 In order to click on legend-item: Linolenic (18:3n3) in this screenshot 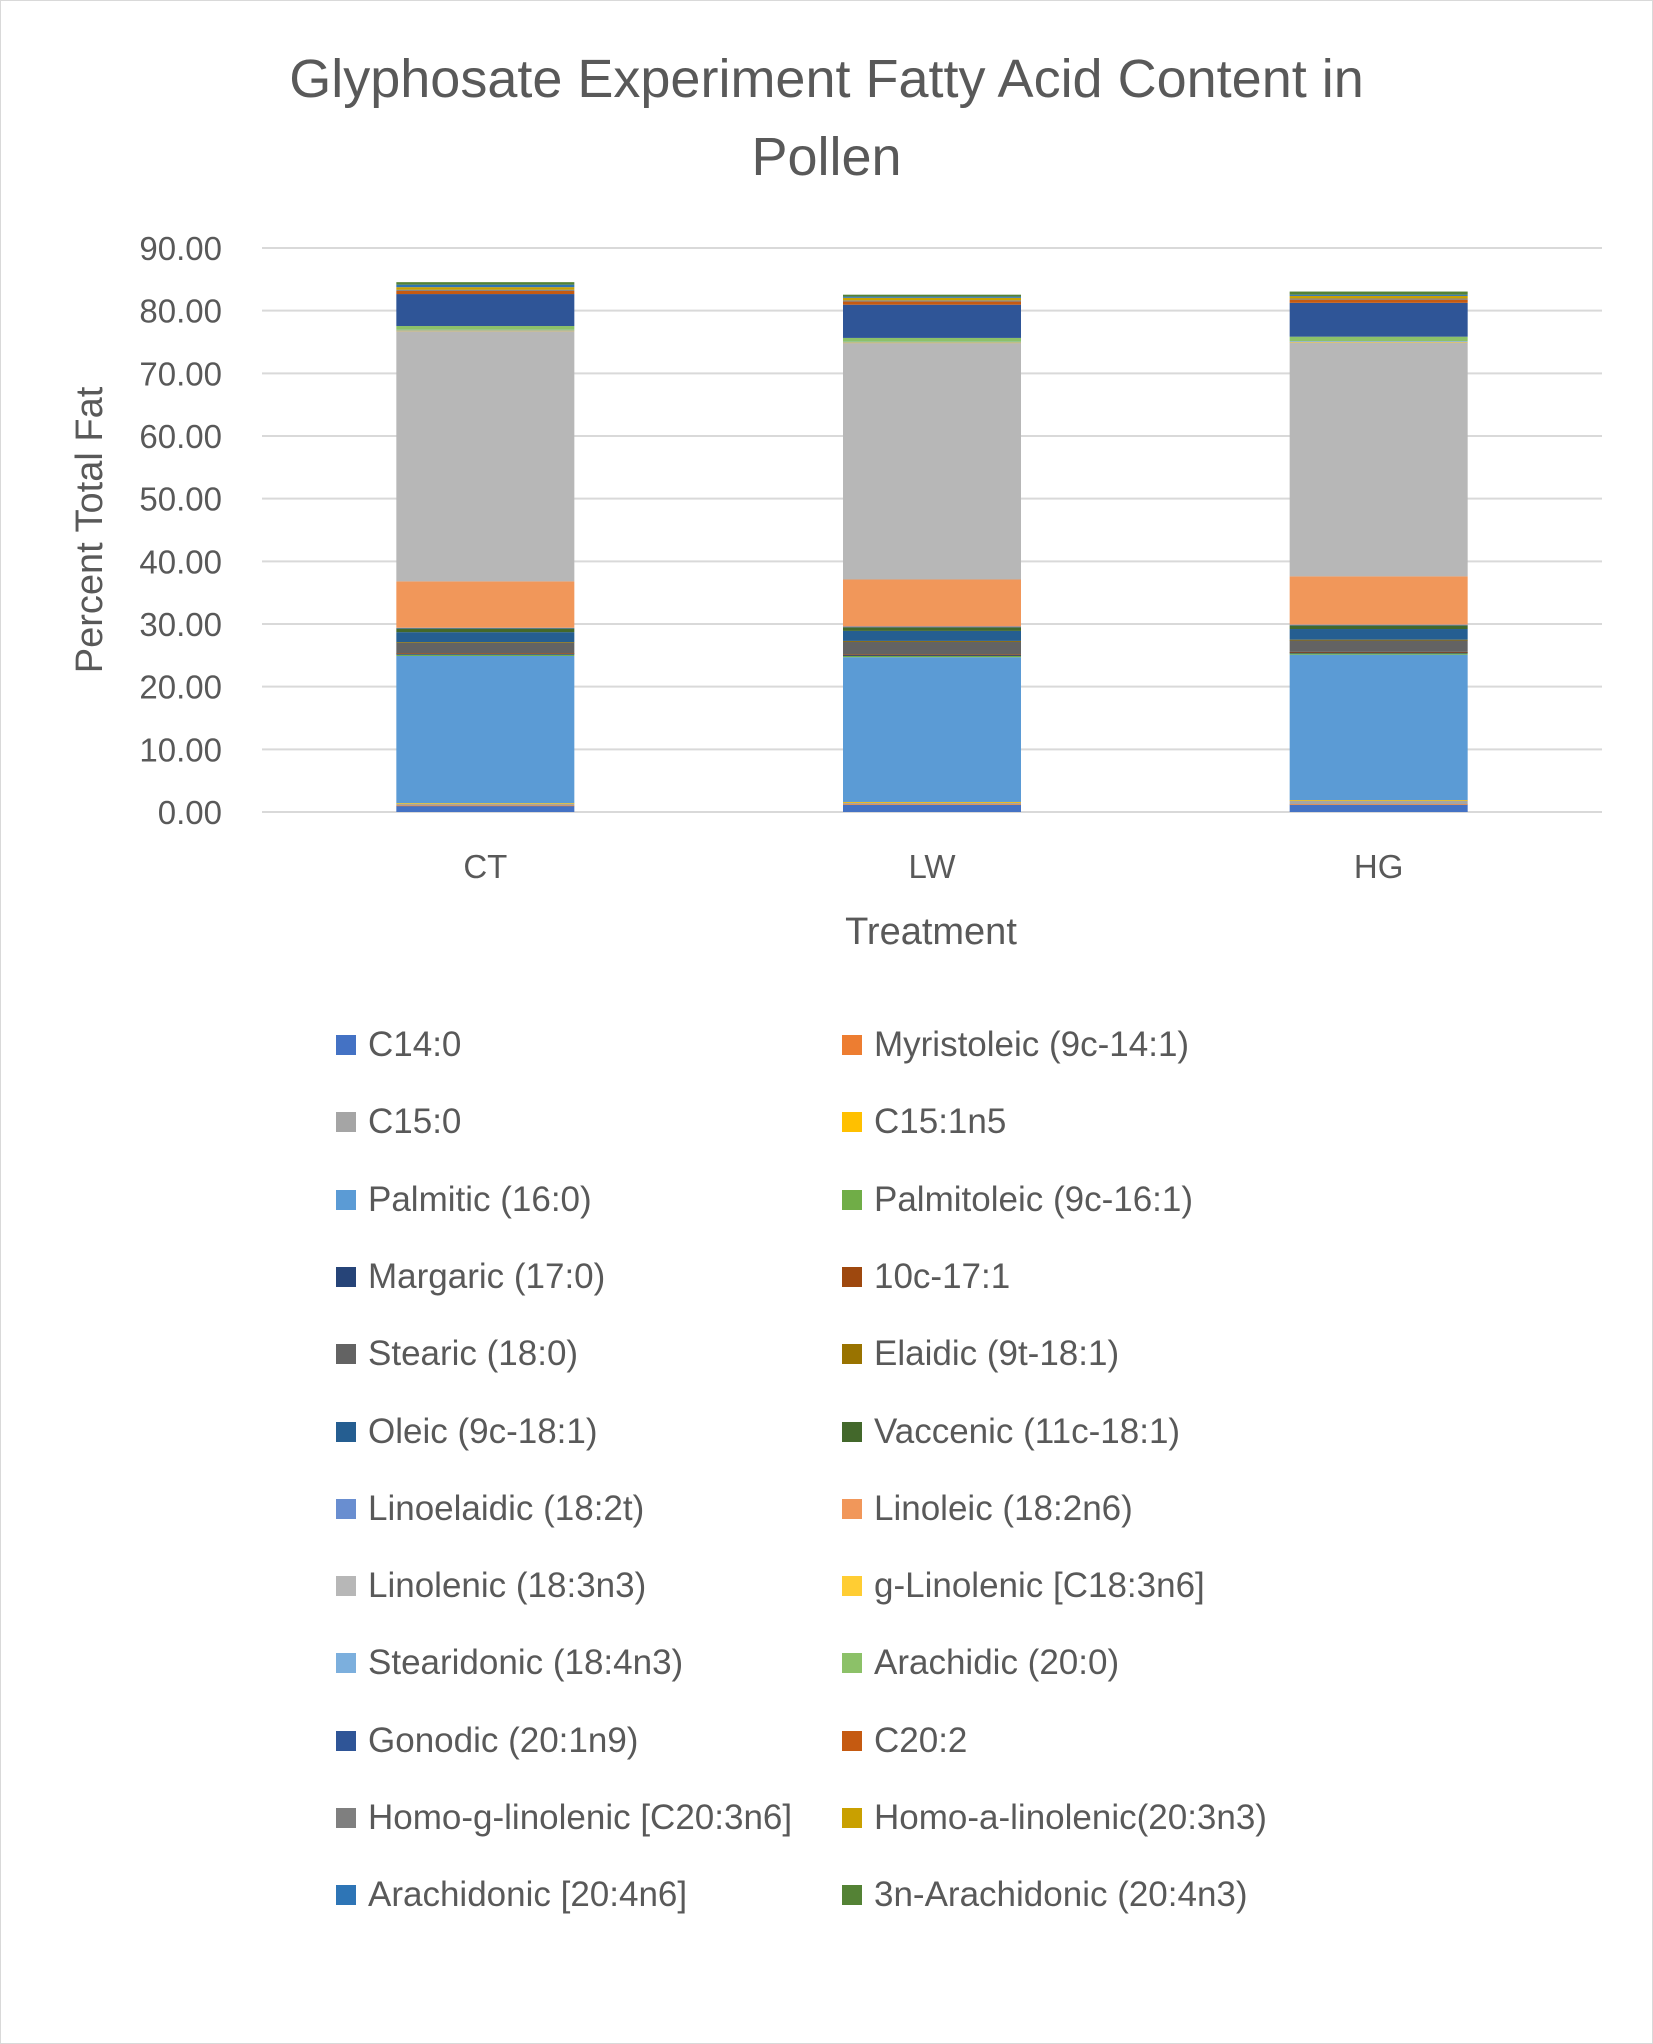, I will do `click(491, 1586)`.